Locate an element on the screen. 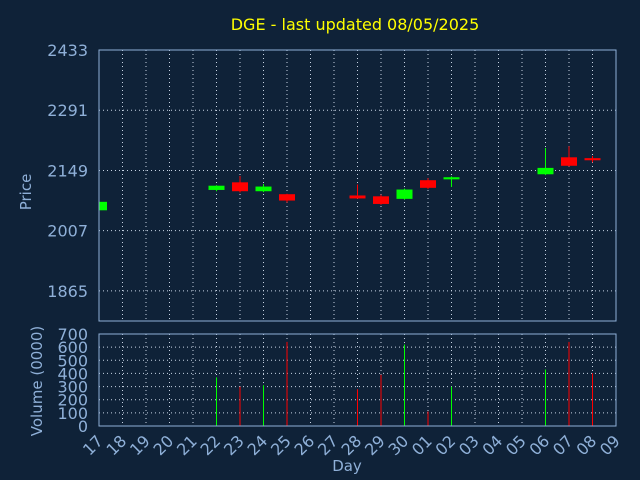 Image resolution: width=640 pixels, height=480 pixels. price-tick-label: 2149 is located at coordinates (67, 170).